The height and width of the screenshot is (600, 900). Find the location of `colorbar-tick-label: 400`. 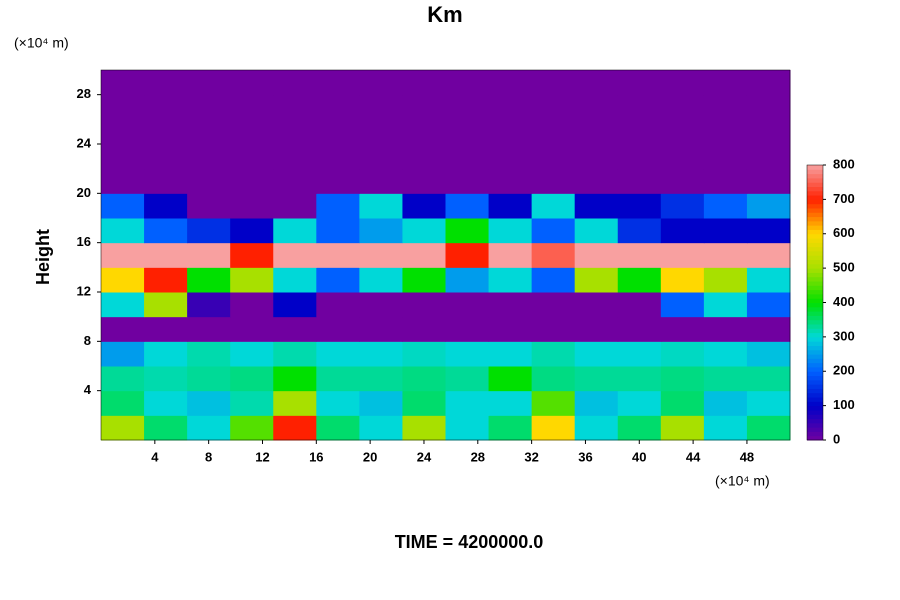

colorbar-tick-label: 400 is located at coordinates (844, 301).